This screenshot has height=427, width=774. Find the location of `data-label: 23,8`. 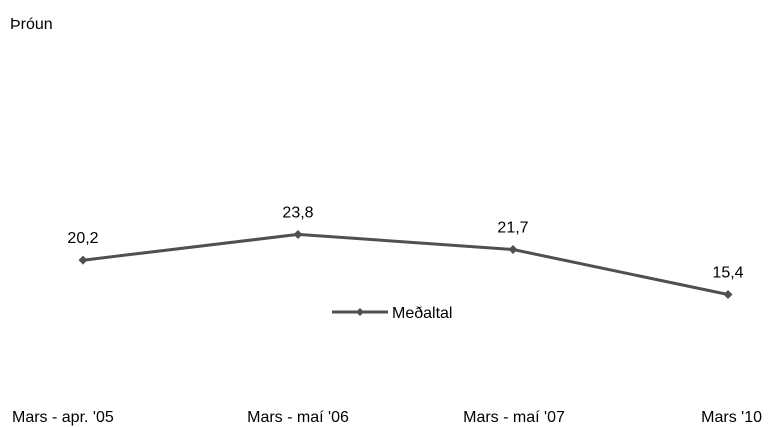

data-label: 23,8 is located at coordinates (297, 212).